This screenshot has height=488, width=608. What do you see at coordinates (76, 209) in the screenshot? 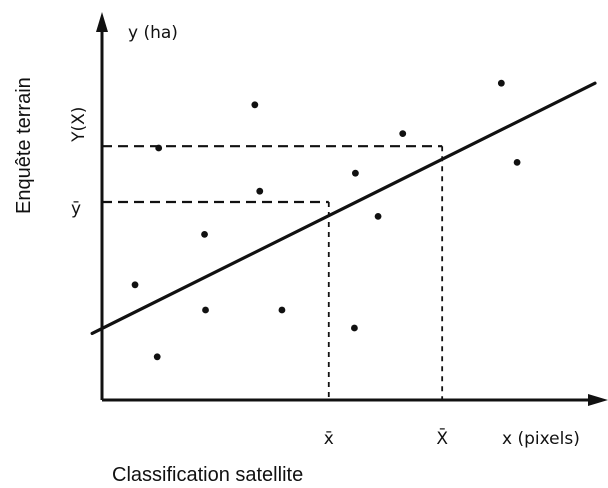
I see `mean-y-label: ȳ` at bounding box center [76, 209].